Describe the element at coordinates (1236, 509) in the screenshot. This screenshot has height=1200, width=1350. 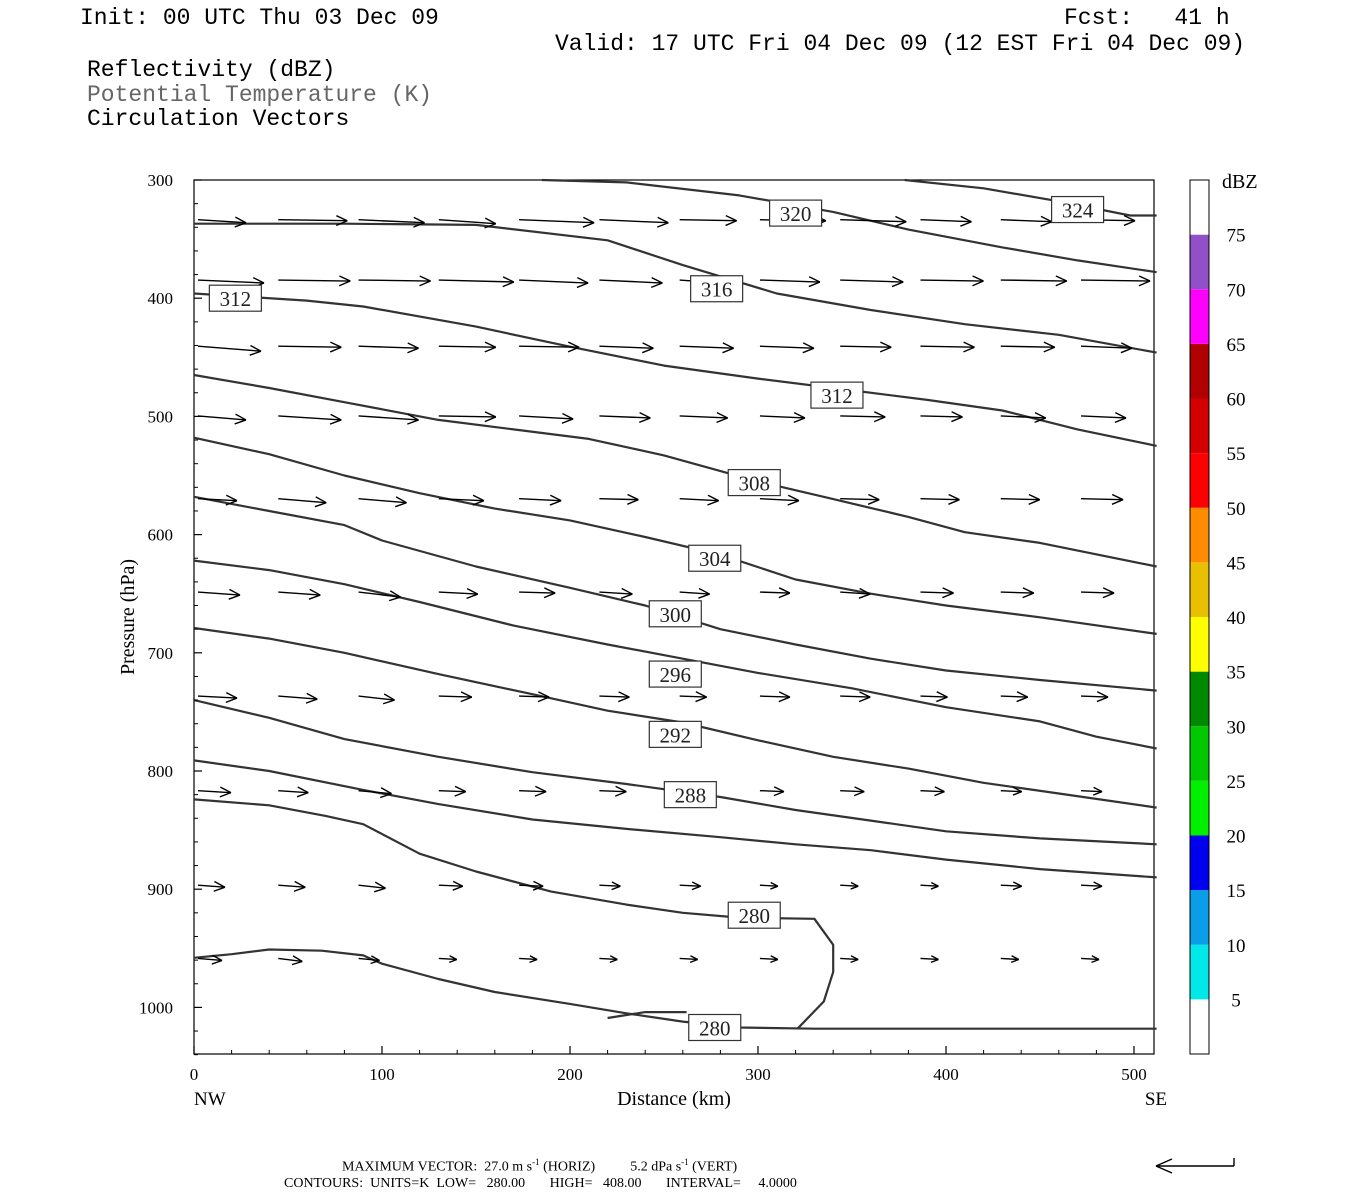
I see `colorbar-label: 50` at that location.